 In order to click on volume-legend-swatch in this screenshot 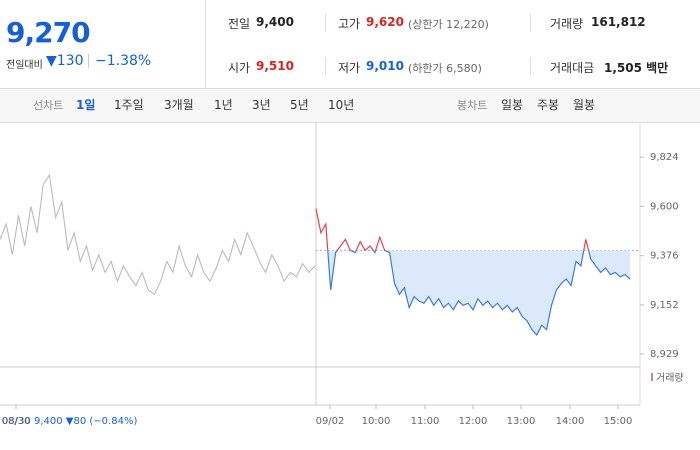, I will do `click(652, 377)`.